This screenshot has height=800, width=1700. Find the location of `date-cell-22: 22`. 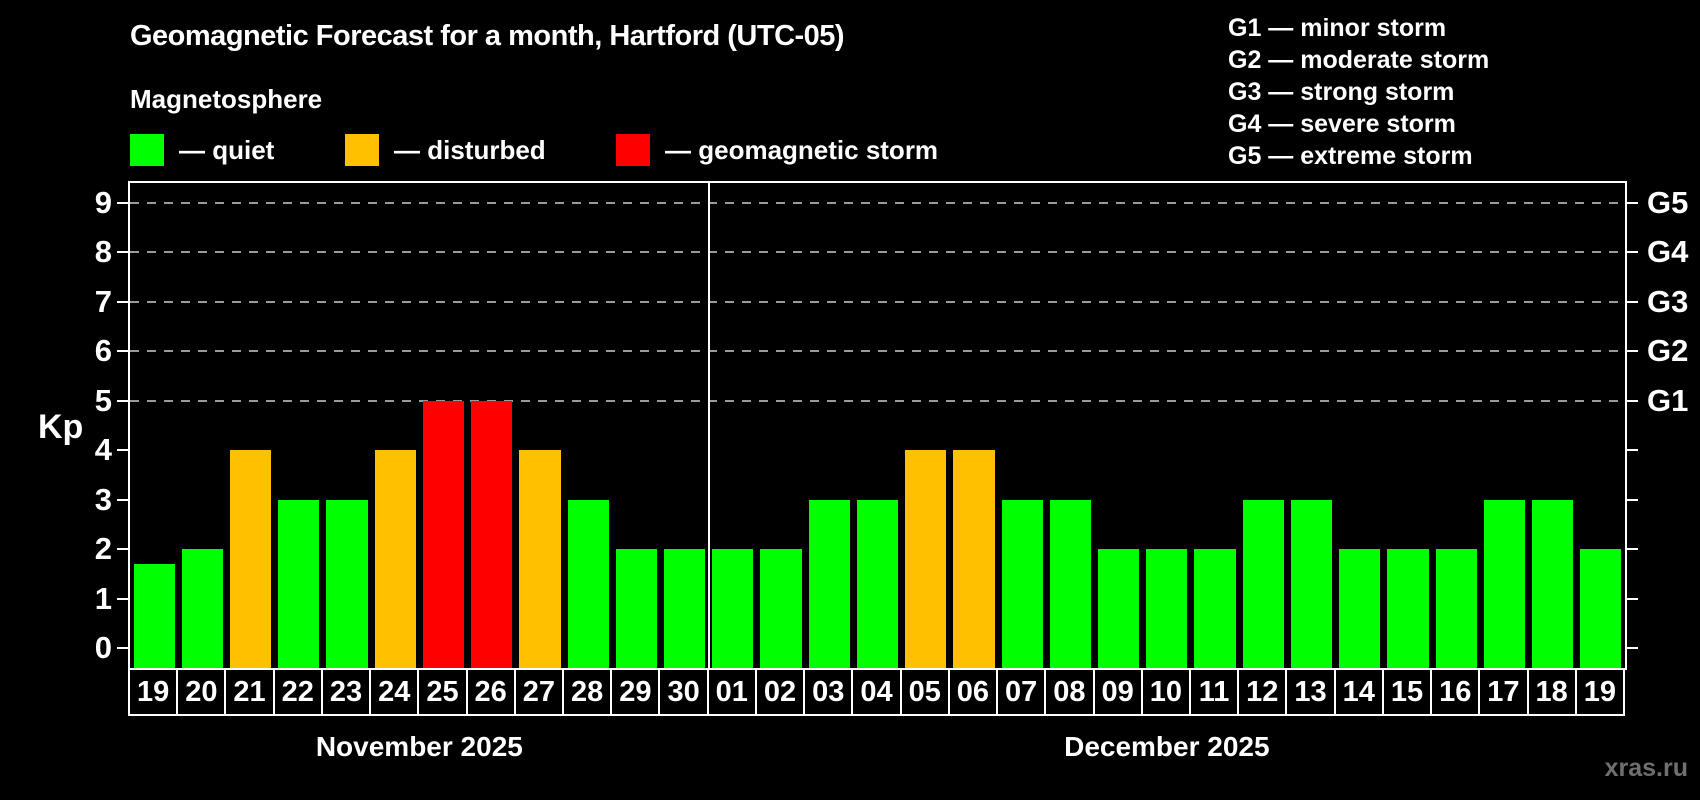

date-cell-22: 22 is located at coordinates (297, 692).